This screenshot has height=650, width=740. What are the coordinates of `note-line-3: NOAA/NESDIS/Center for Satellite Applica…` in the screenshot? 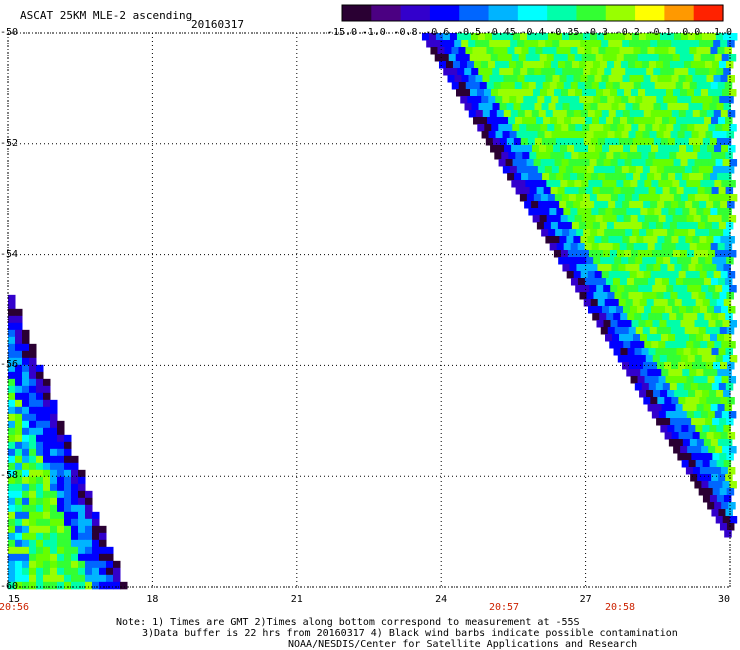 It's located at (463, 644).